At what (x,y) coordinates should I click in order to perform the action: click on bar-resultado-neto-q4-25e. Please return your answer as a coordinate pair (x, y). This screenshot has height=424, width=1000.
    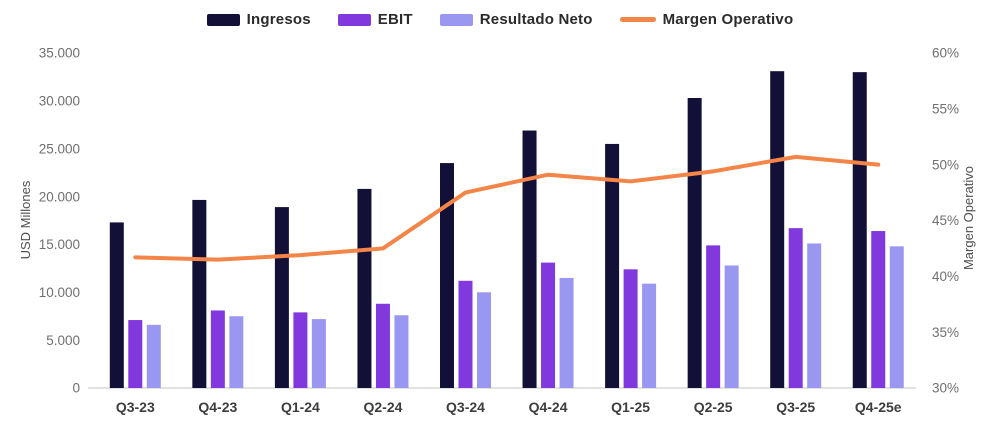
    Looking at the image, I should click on (896, 317).